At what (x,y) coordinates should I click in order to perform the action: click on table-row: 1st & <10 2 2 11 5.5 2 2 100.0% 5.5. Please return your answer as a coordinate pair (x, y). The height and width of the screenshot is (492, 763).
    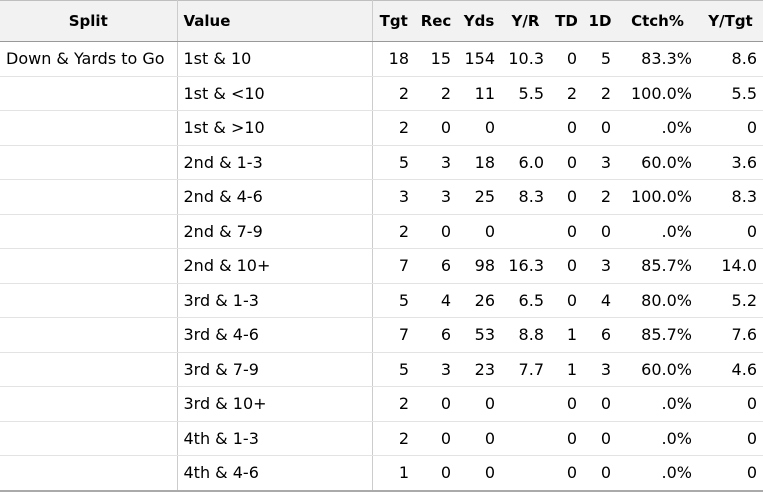
    Looking at the image, I should click on (381, 93).